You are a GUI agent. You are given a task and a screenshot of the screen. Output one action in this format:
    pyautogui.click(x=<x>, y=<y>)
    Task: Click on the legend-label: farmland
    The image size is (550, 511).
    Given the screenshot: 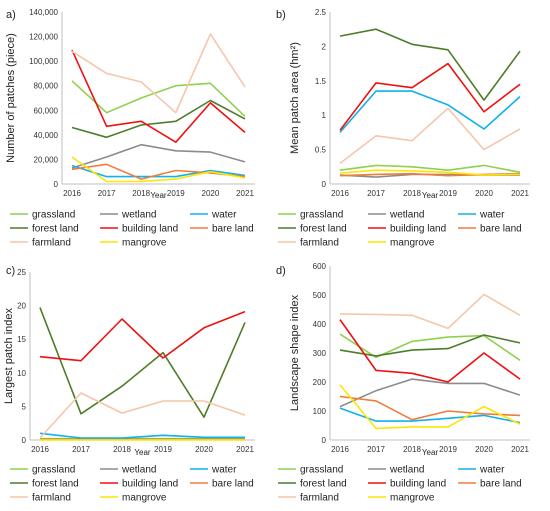 What is the action you would take?
    pyautogui.click(x=319, y=498)
    